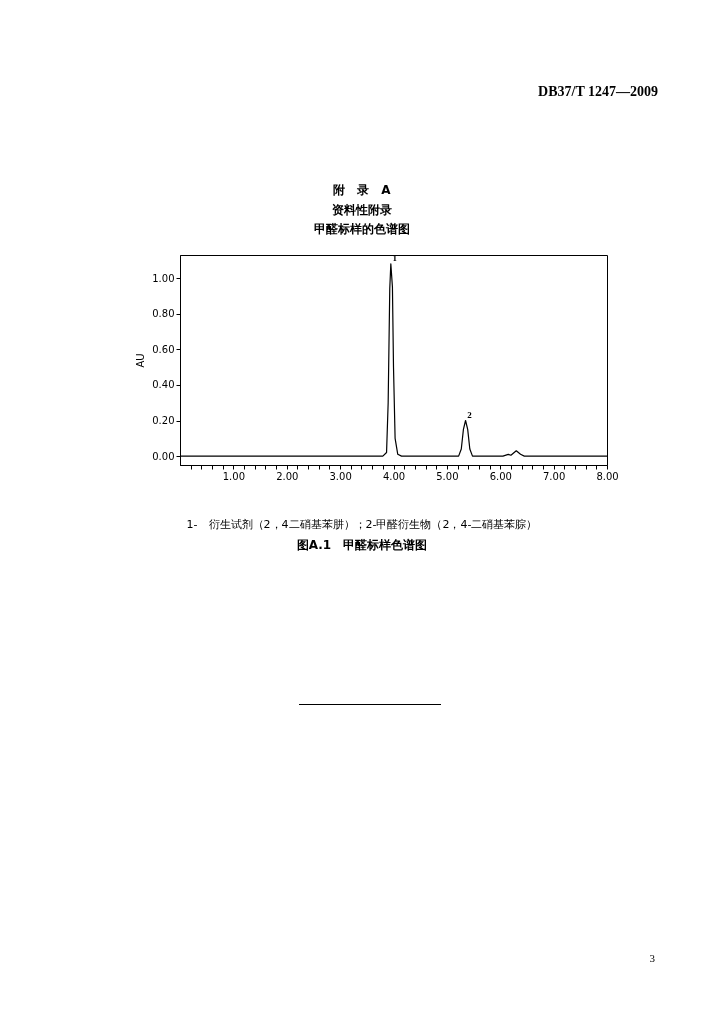  I want to click on y-tick-label: 0.80, so click(163, 314).